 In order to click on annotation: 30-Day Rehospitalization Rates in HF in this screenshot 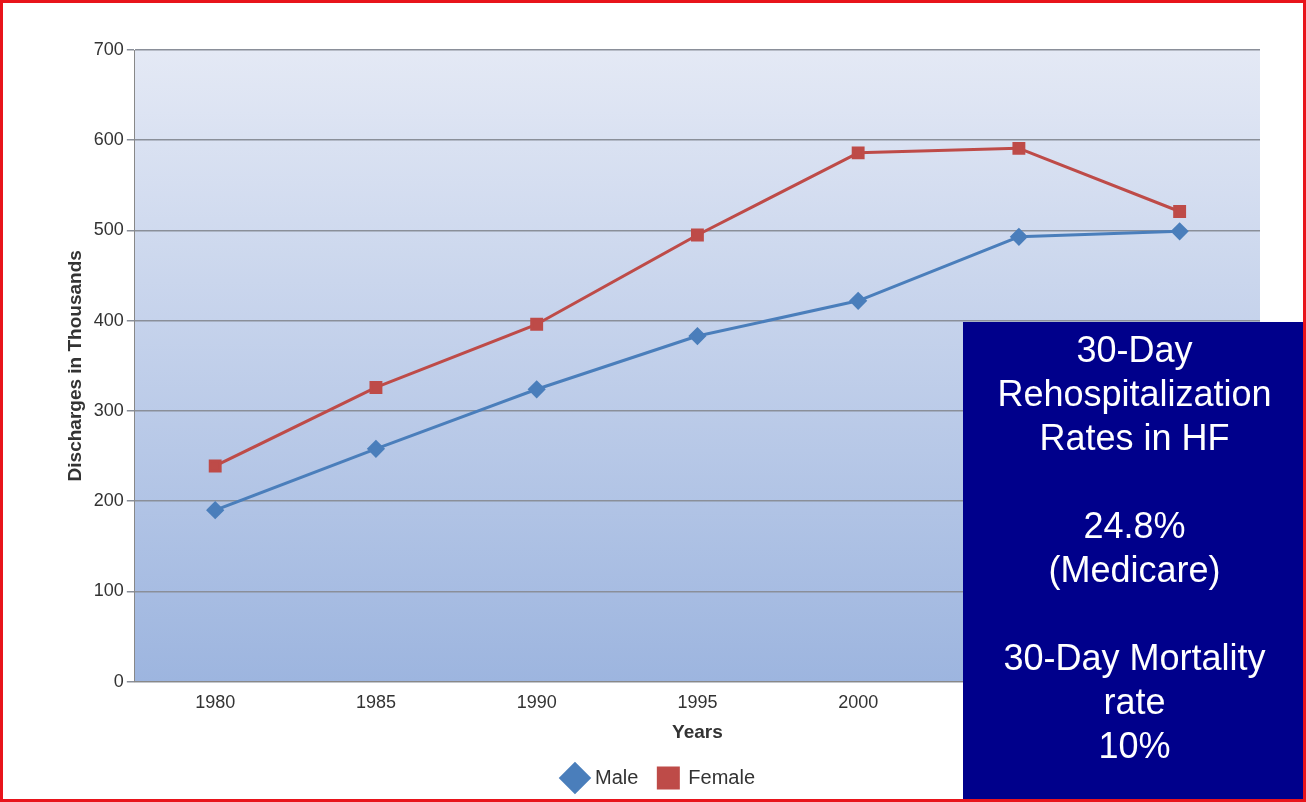, I will do `click(1134, 394)`.